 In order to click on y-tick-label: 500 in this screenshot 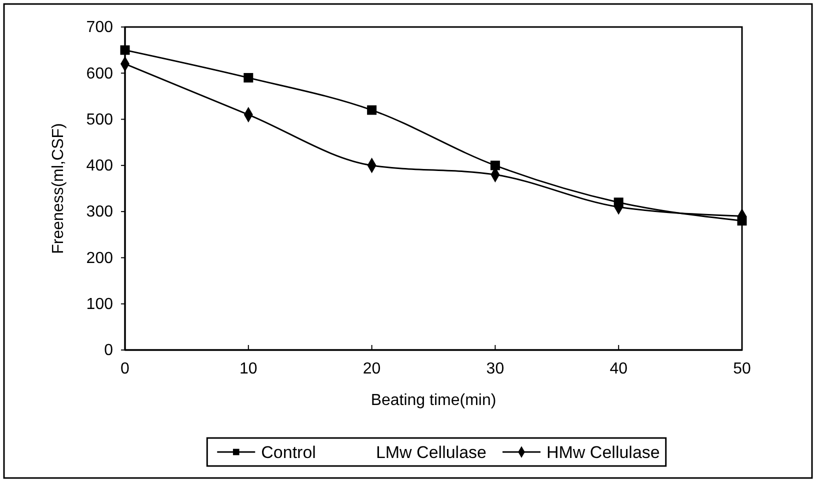, I will do `click(100, 119)`.